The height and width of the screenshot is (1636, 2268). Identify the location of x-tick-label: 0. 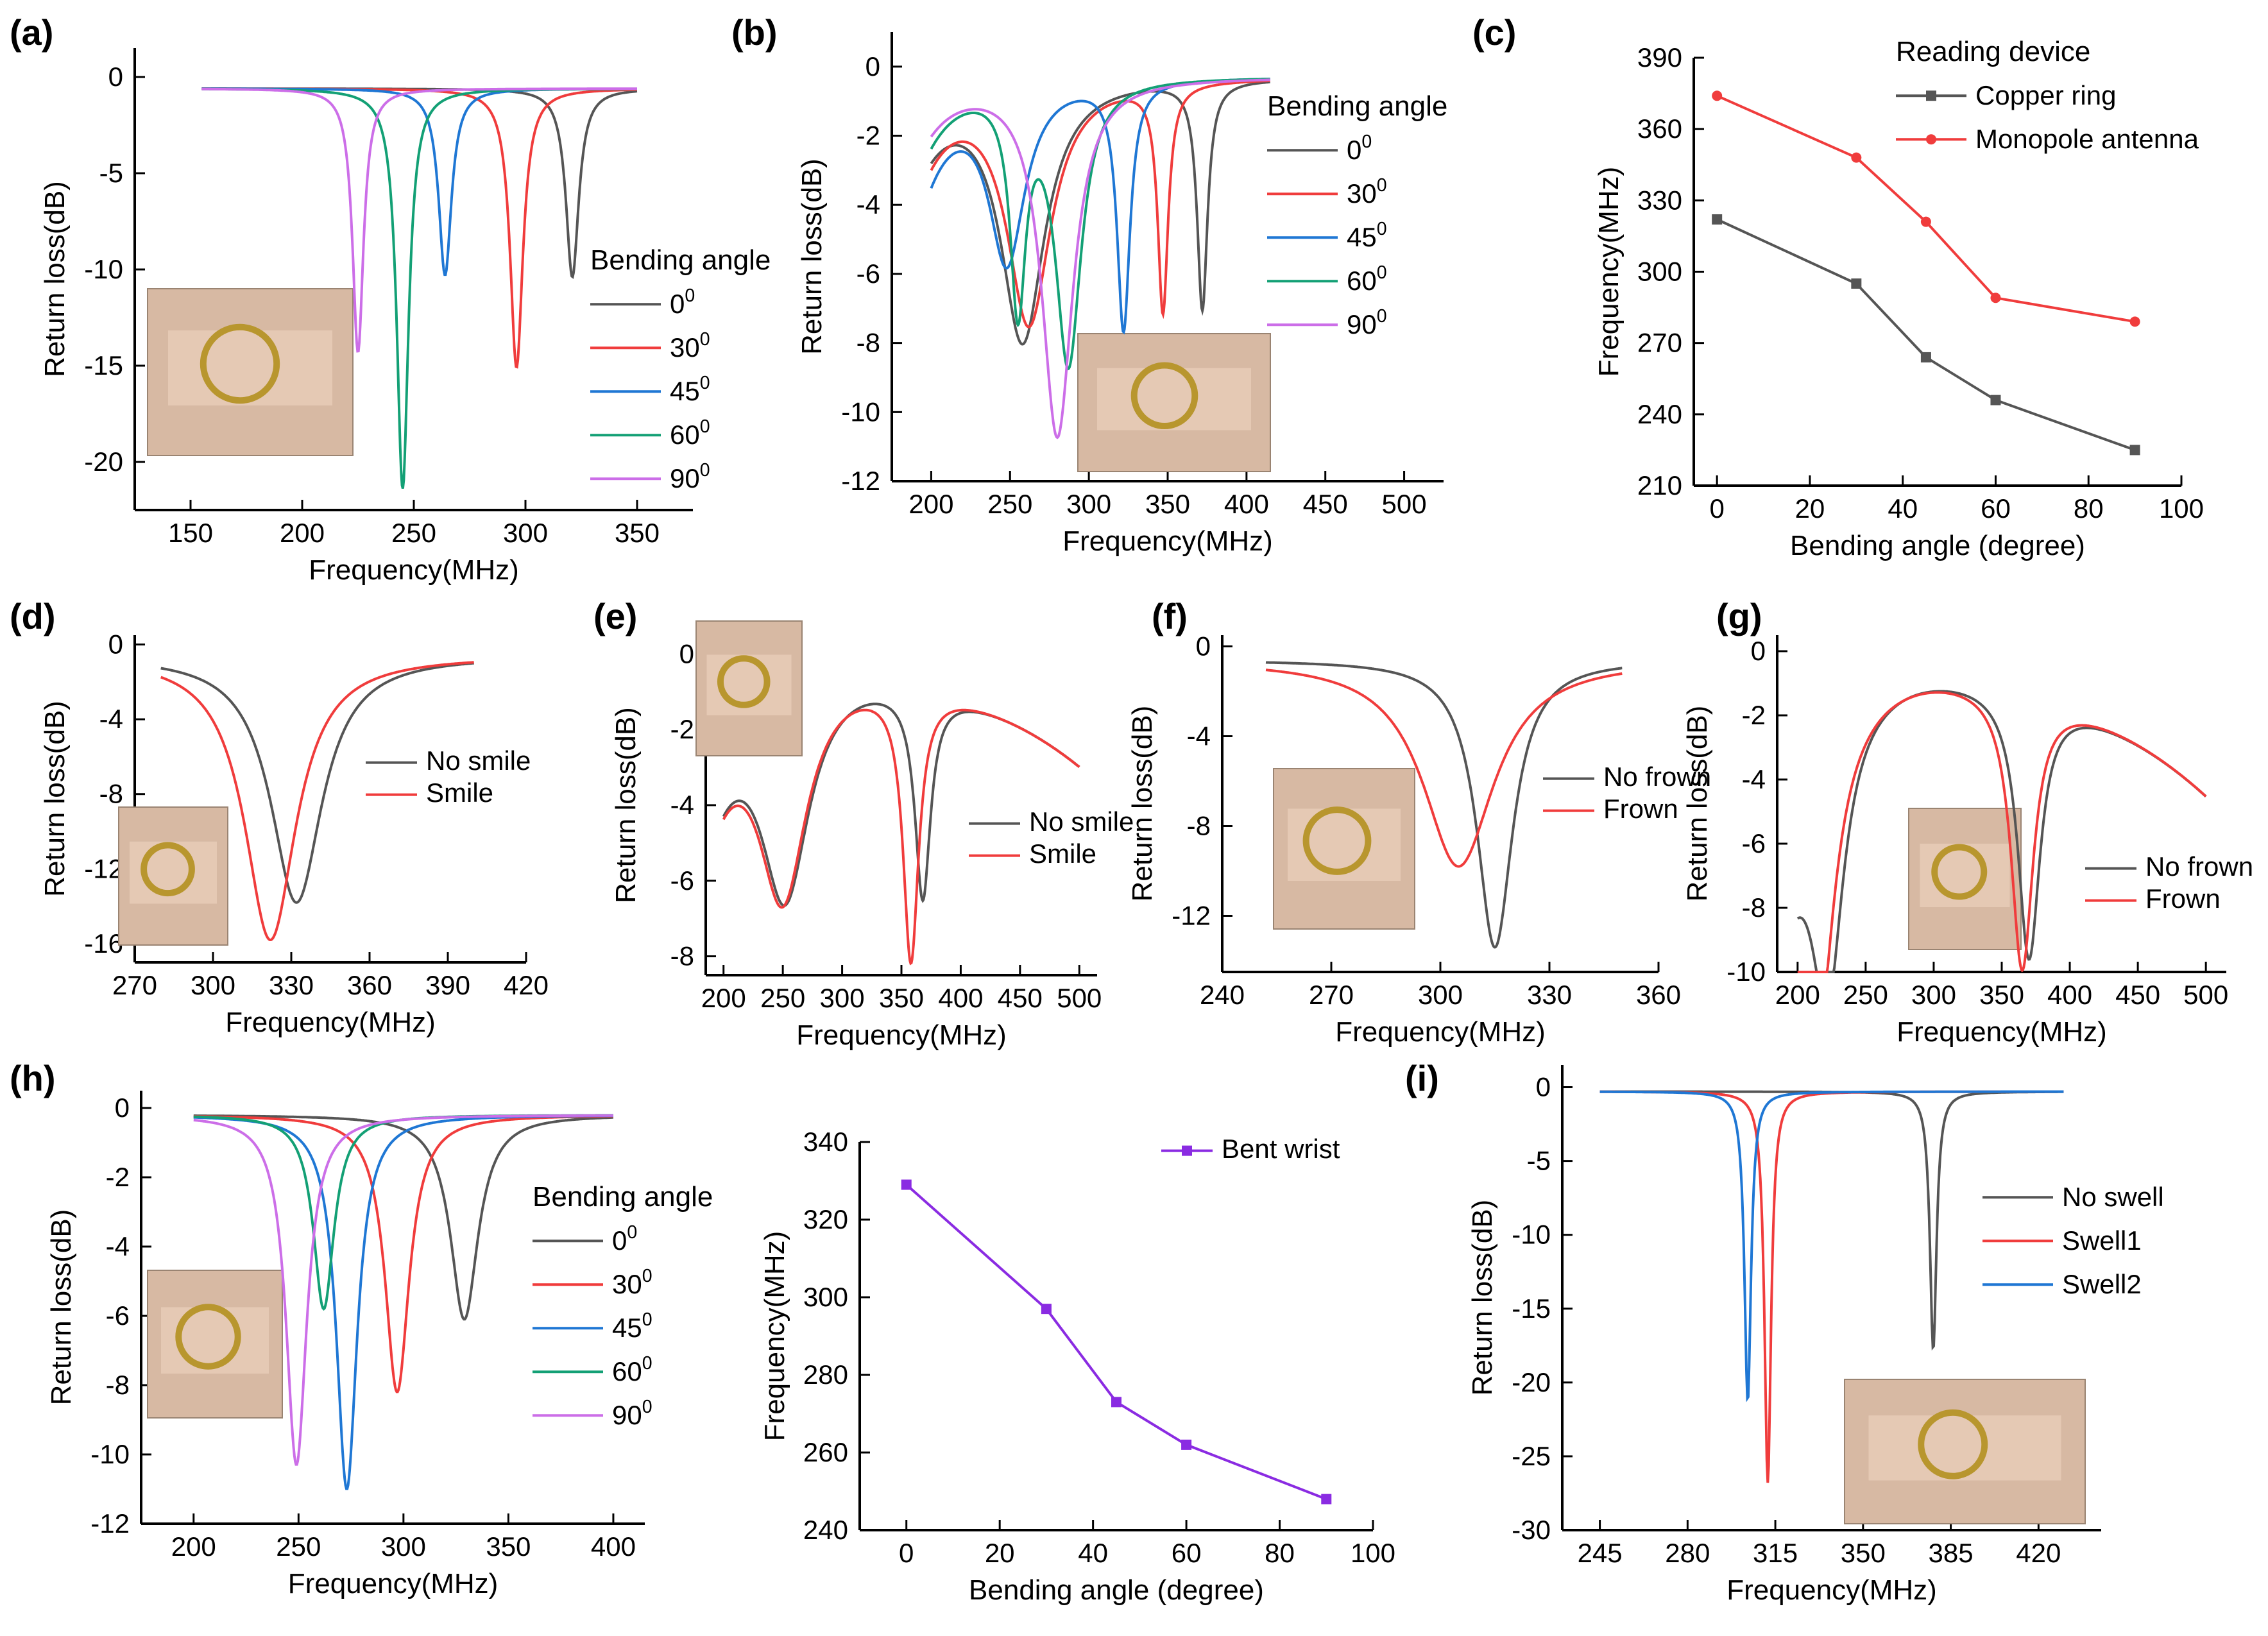
(907, 1553).